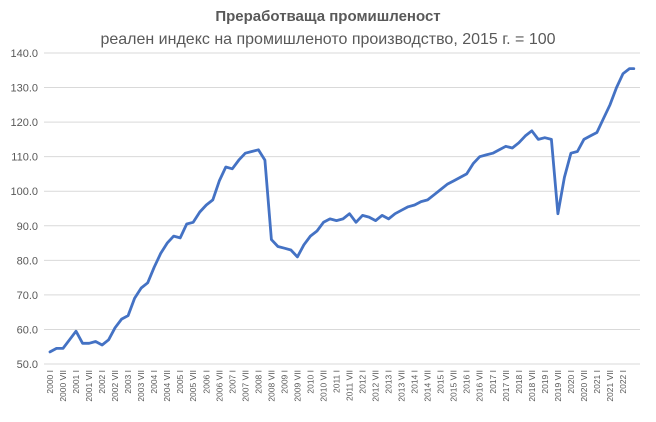 The width and height of the screenshot is (656, 422). Describe the element at coordinates (27, 296) in the screenshot. I see `y-tick-label: 70.0` at that location.